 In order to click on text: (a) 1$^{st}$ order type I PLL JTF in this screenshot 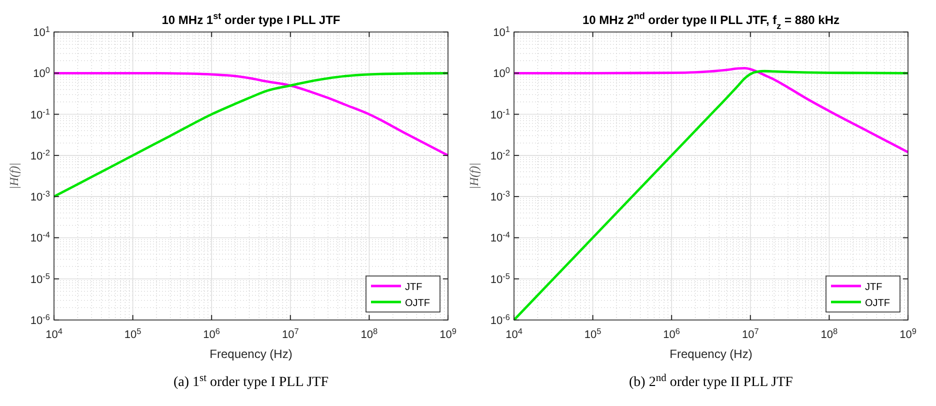, I will do `click(251, 381)`.